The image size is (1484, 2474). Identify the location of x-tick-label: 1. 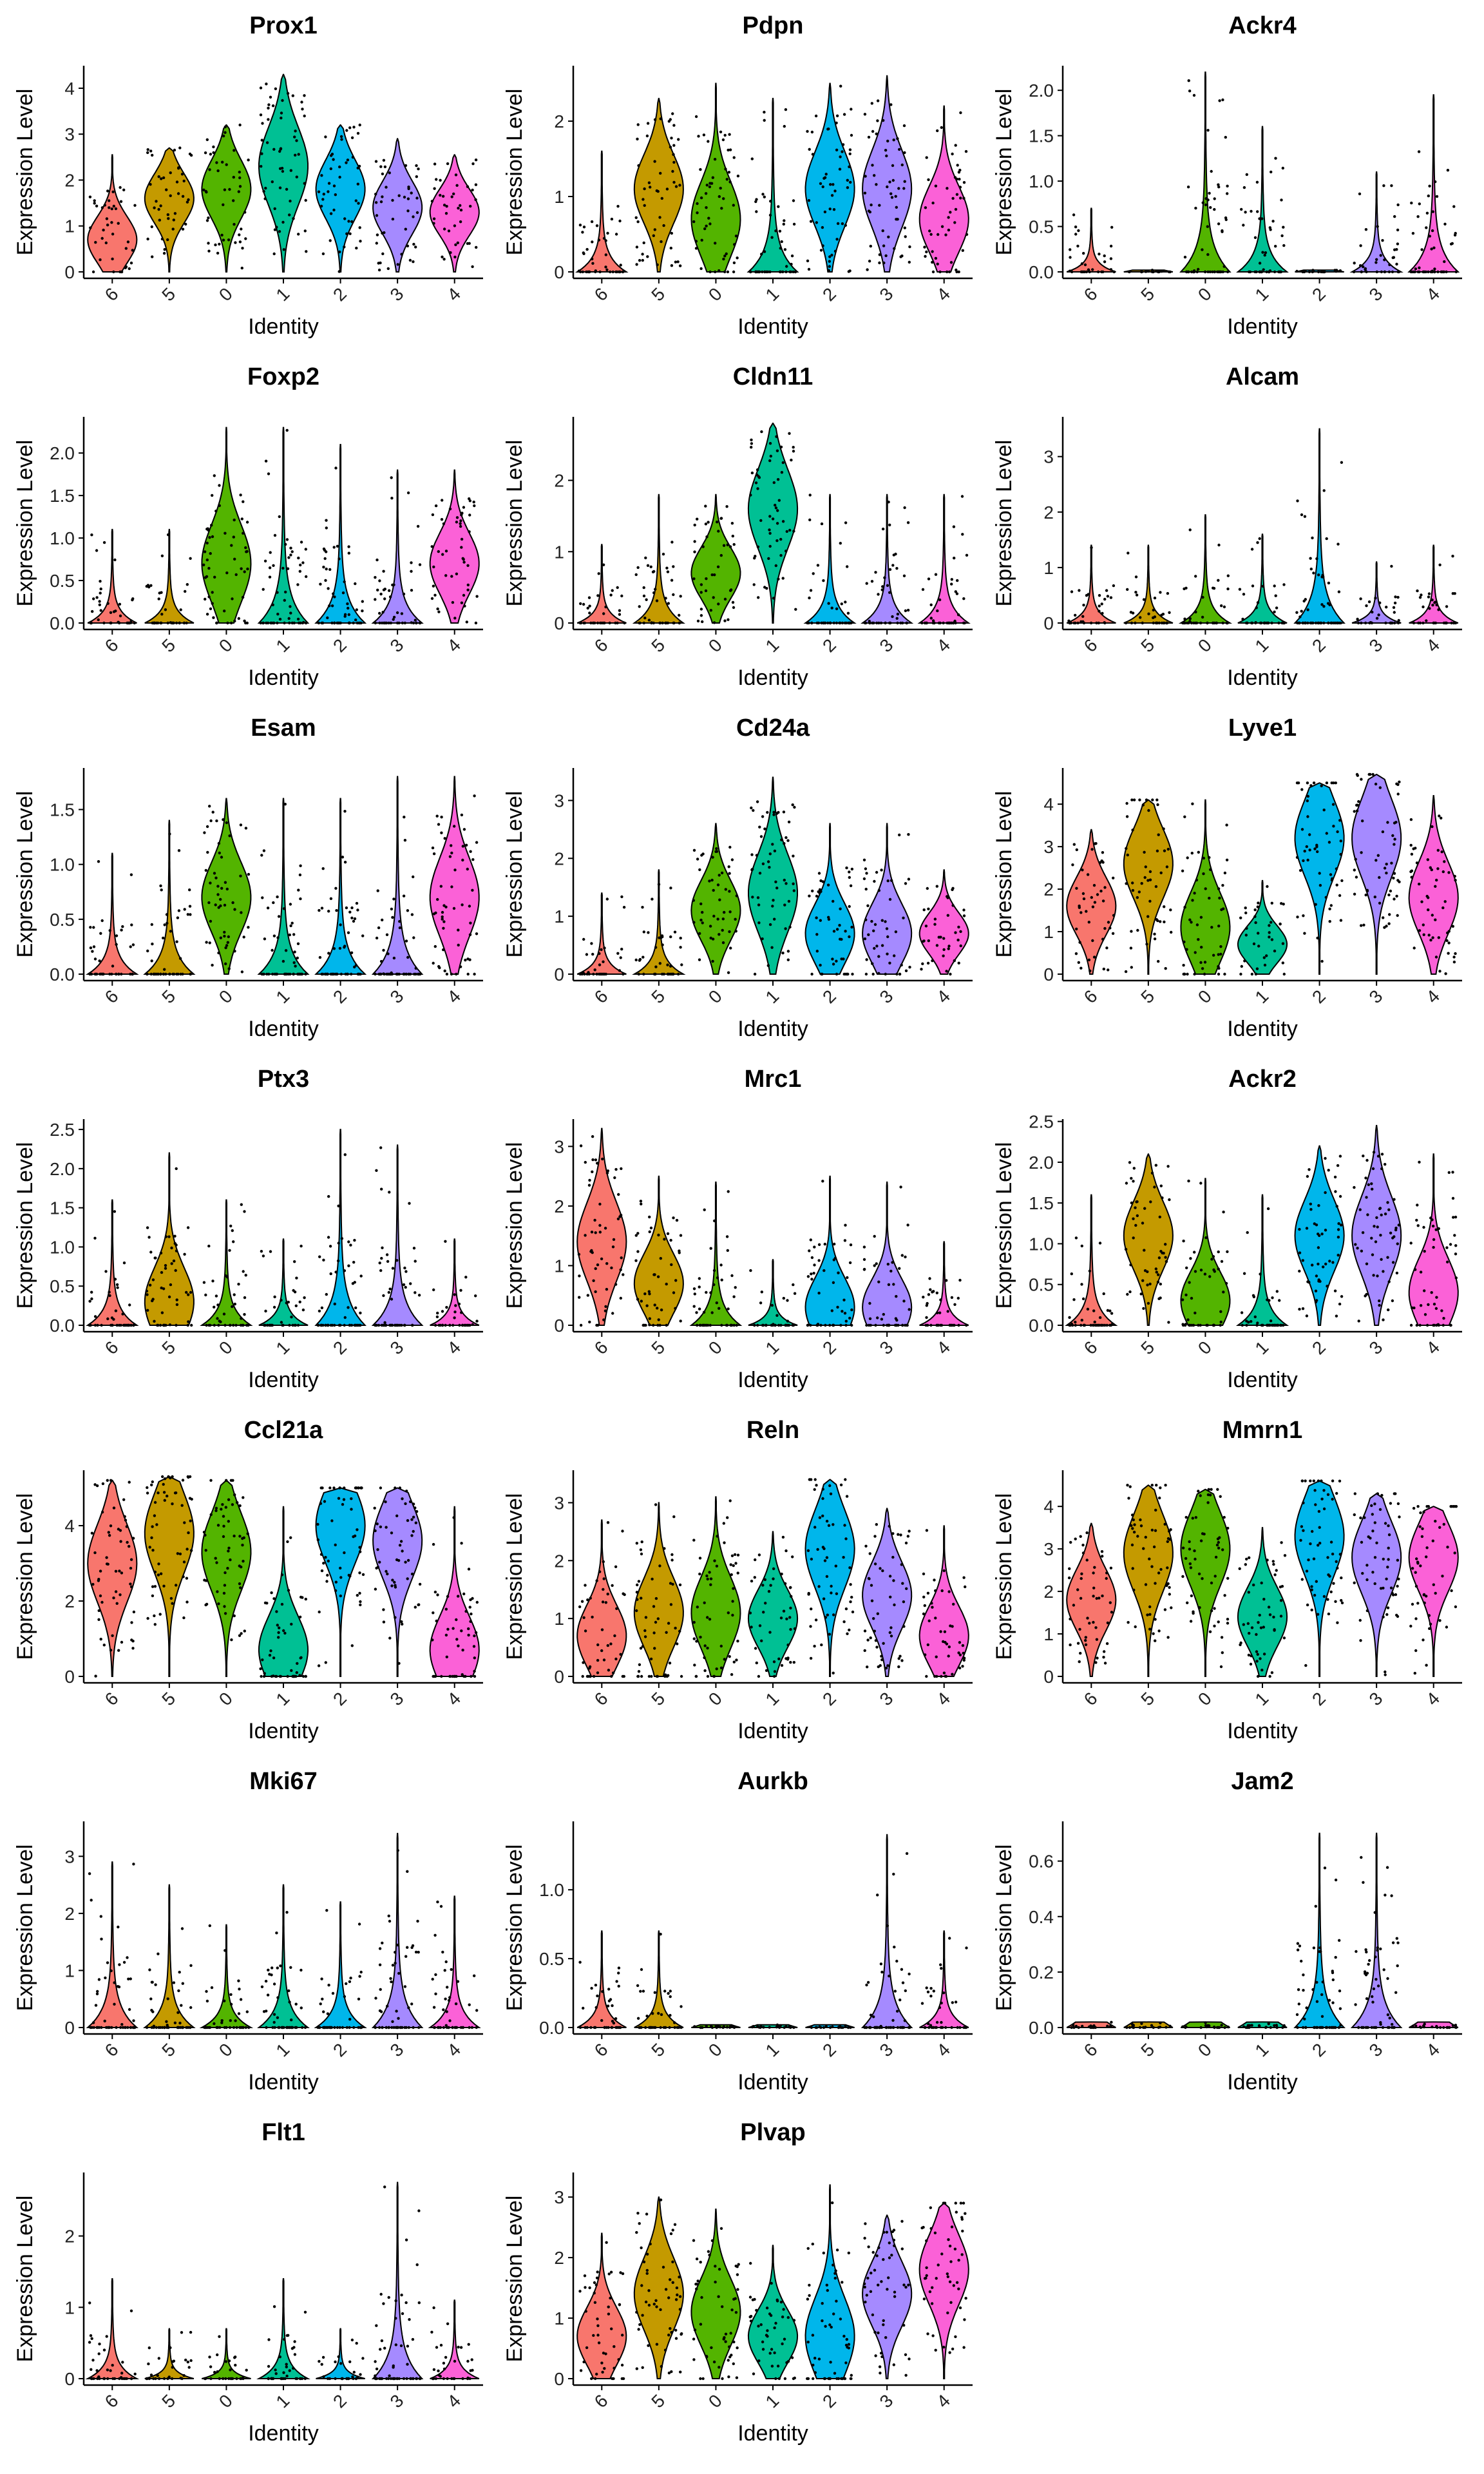
(772, 1347).